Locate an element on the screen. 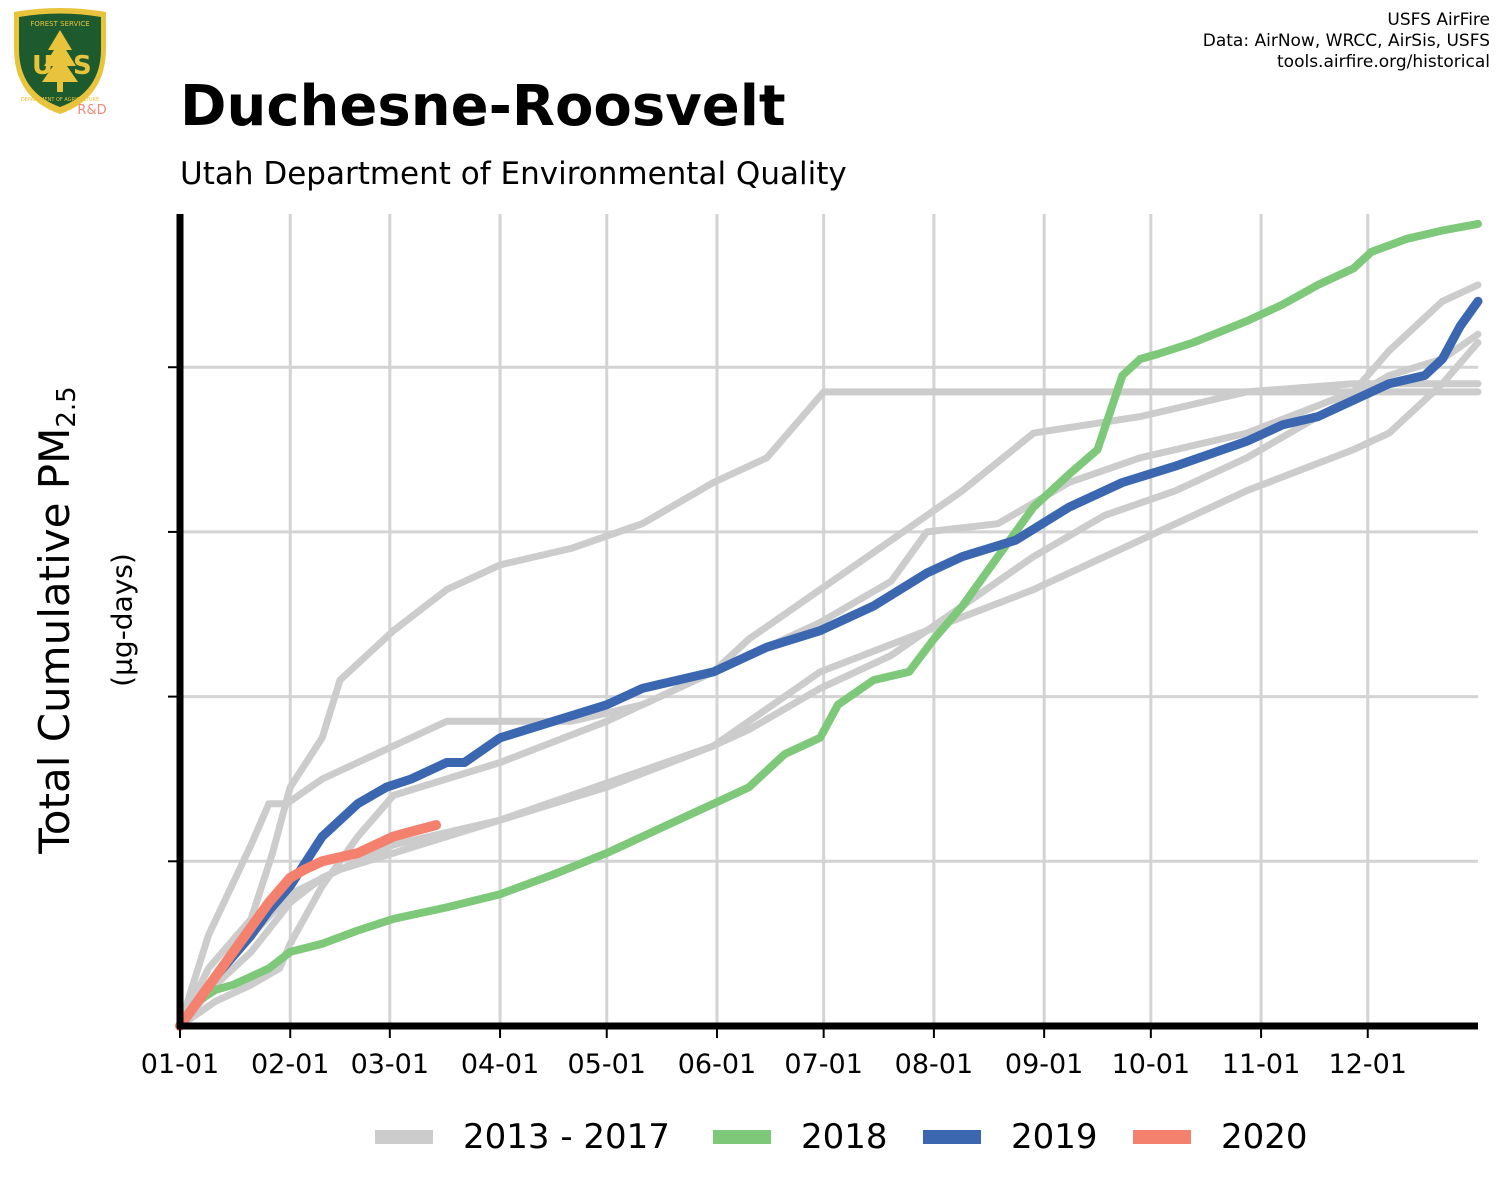 This screenshot has width=1500, height=1200. chart-subtitle: Utah Department of Environmental Quality is located at coordinates (513, 174).